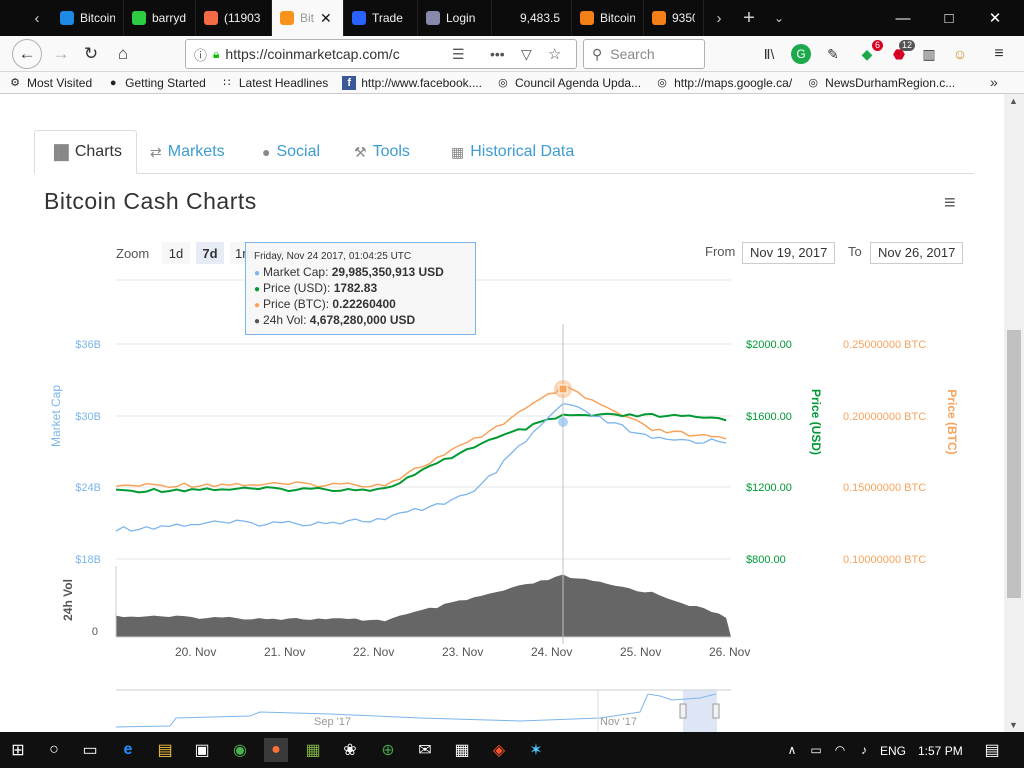 The image size is (1024, 768). What do you see at coordinates (291, 152) in the screenshot?
I see `tab-social: ● Social` at bounding box center [291, 152].